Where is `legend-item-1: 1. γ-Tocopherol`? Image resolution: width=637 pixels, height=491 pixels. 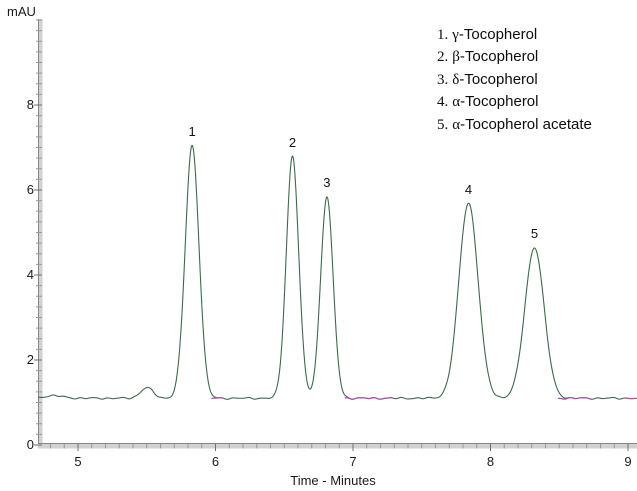 legend-item-1: 1. γ-Tocopherol is located at coordinates (514, 37).